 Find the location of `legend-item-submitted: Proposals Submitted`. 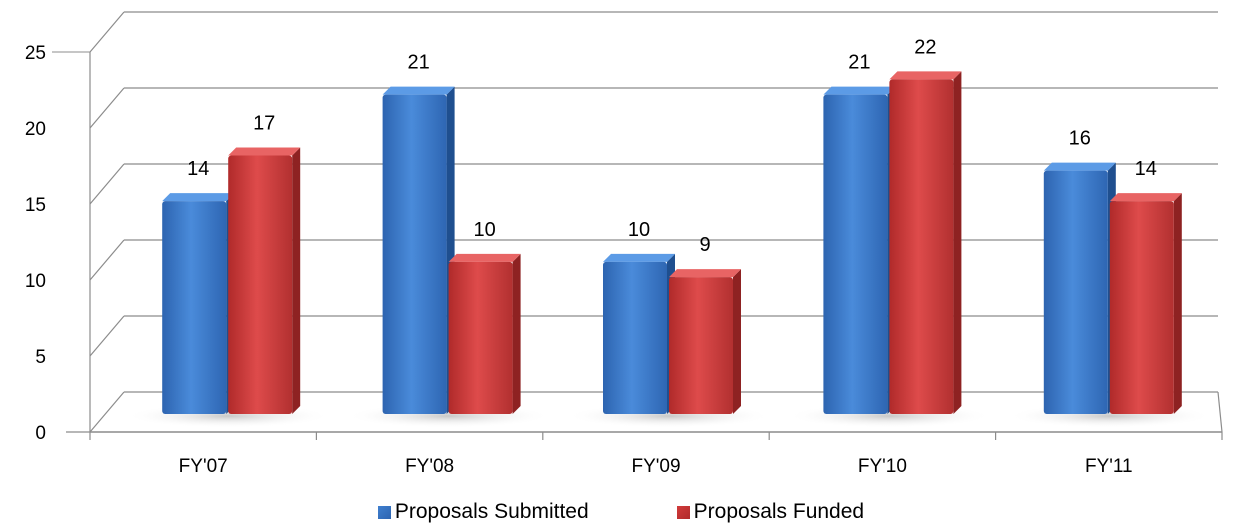

legend-item-submitted: Proposals Submitted is located at coordinates (483, 512).